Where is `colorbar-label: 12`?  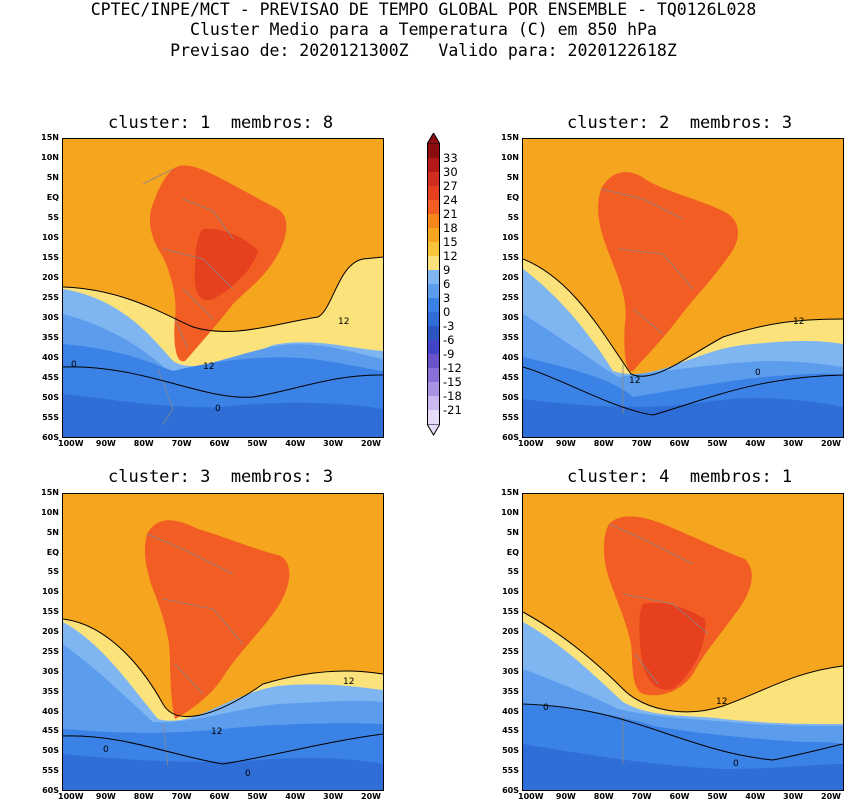 colorbar-label: 12 is located at coordinates (450, 256).